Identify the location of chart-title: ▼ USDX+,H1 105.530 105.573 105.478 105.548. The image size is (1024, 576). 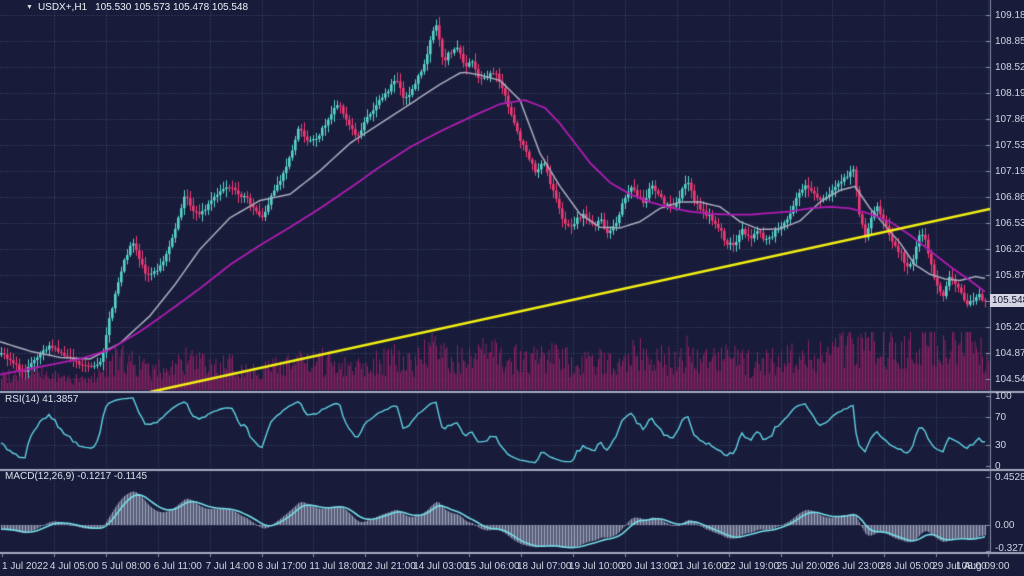
(137, 7).